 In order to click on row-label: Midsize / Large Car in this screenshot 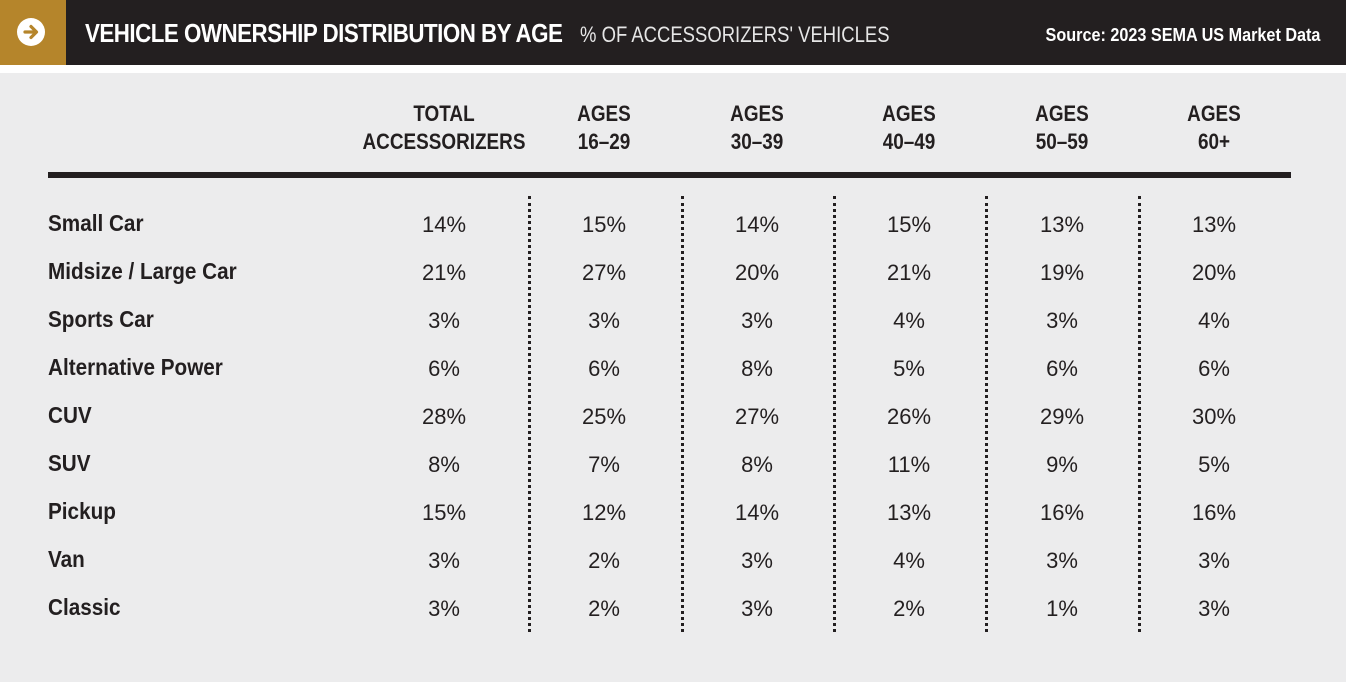, I will do `click(142, 271)`.